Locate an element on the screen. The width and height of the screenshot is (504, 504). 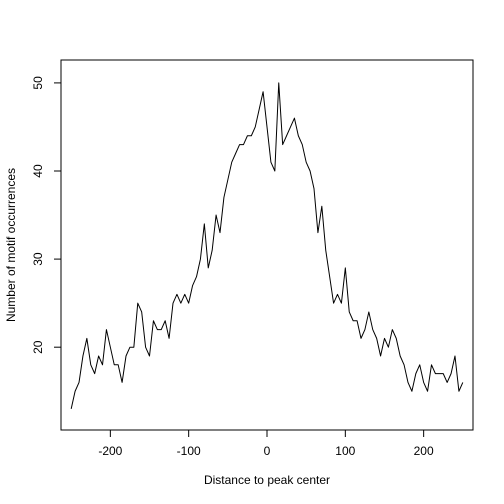
x-tick-label: 0 is located at coordinates (267, 451).